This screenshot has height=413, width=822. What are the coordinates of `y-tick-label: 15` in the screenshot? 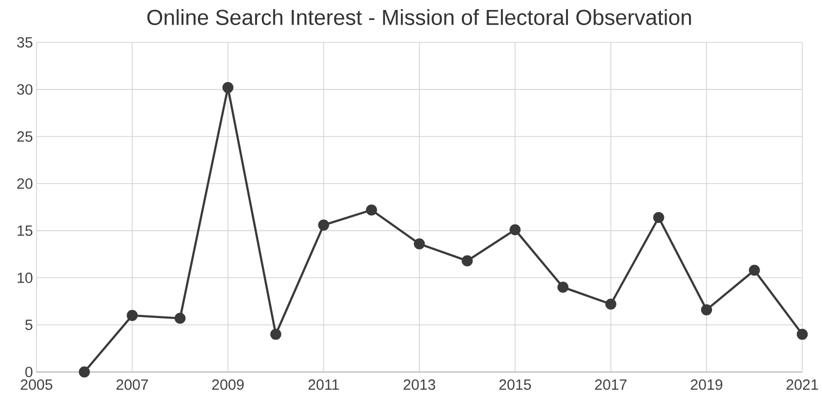 It's located at (25, 231).